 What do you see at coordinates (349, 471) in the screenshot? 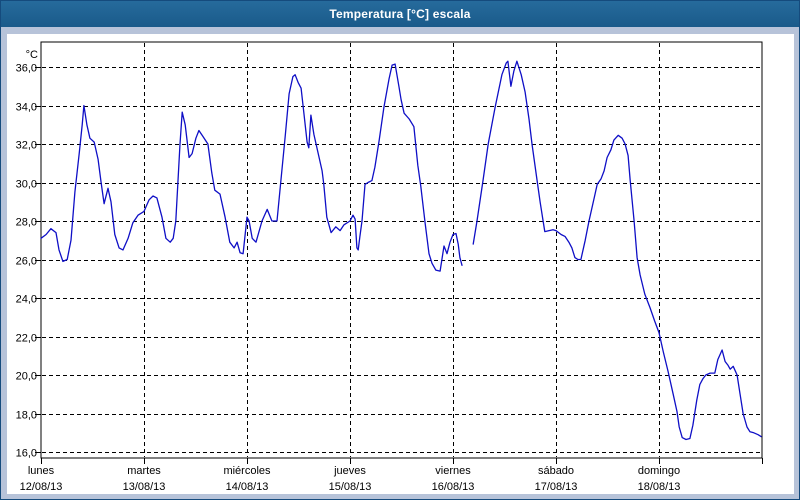
I see `x-axis-day-label: jueves` at bounding box center [349, 471].